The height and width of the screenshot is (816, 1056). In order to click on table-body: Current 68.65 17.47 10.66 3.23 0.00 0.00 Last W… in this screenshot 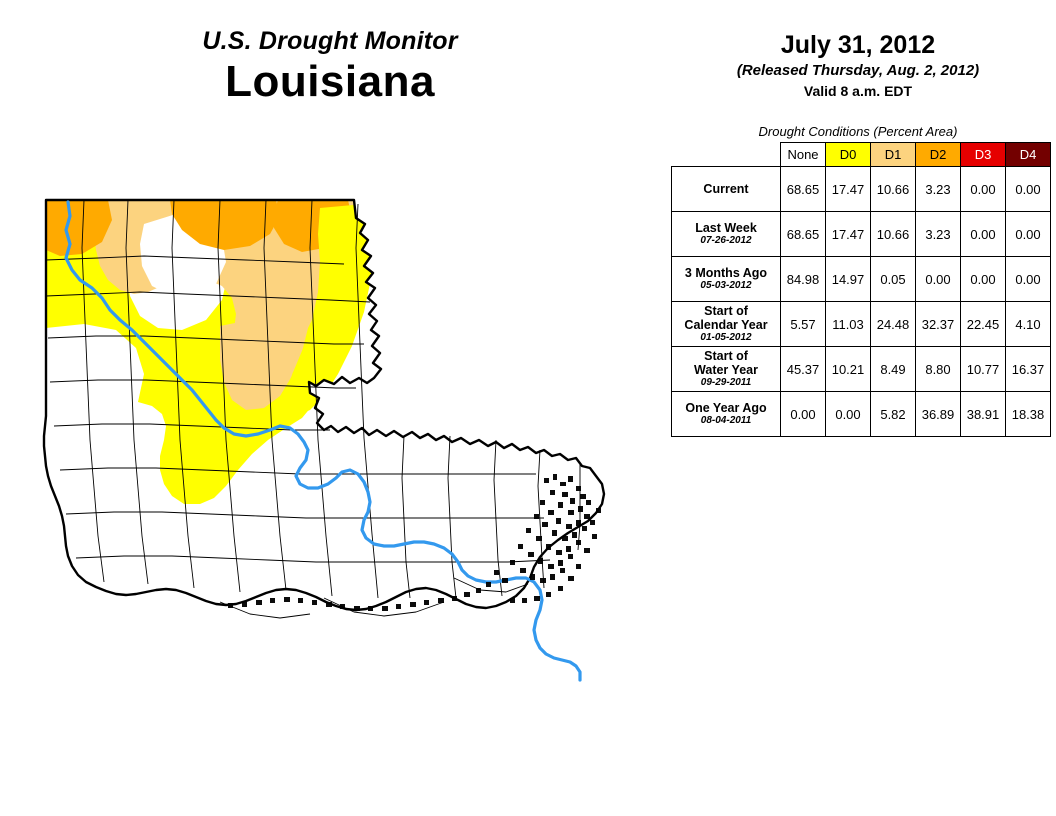, I will do `click(861, 301)`.